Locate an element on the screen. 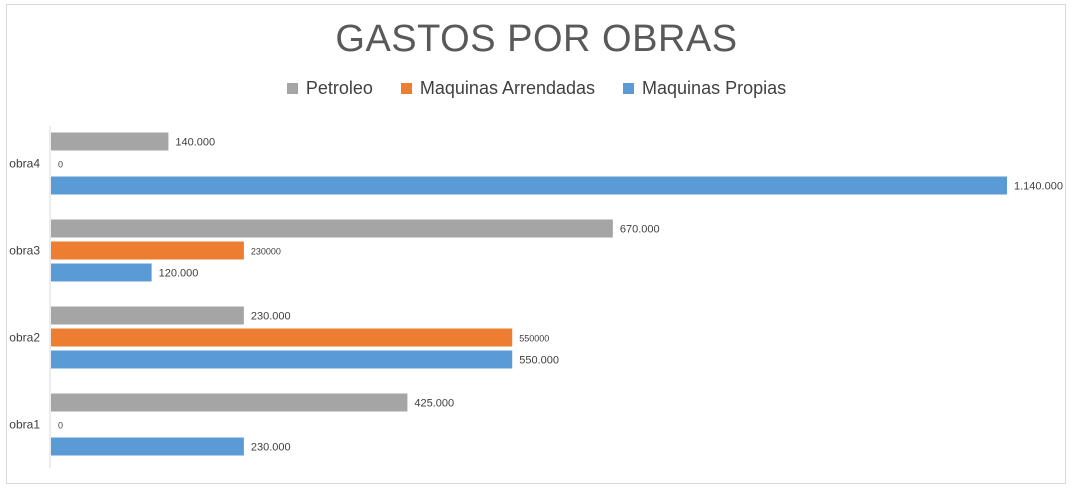 The image size is (1073, 490). data-label-petroleo-obra3: 670.000 is located at coordinates (640, 230).